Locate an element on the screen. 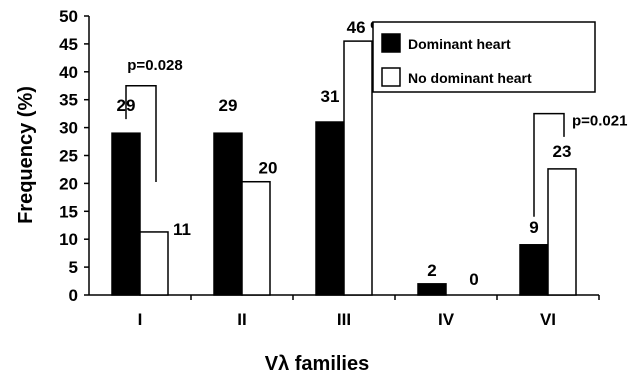 This screenshot has width=629, height=378. y-axis-title: Frequency (%) is located at coordinates (26, 155).